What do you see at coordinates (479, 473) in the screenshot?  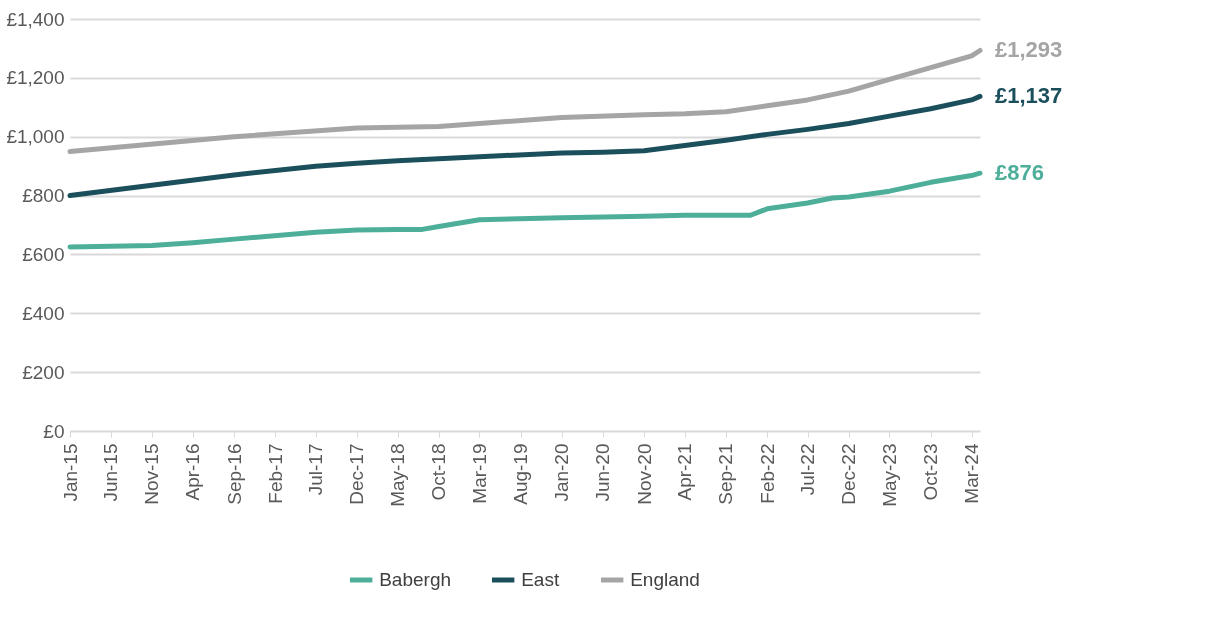 I see `x-tick-label: Mar-19` at bounding box center [479, 473].